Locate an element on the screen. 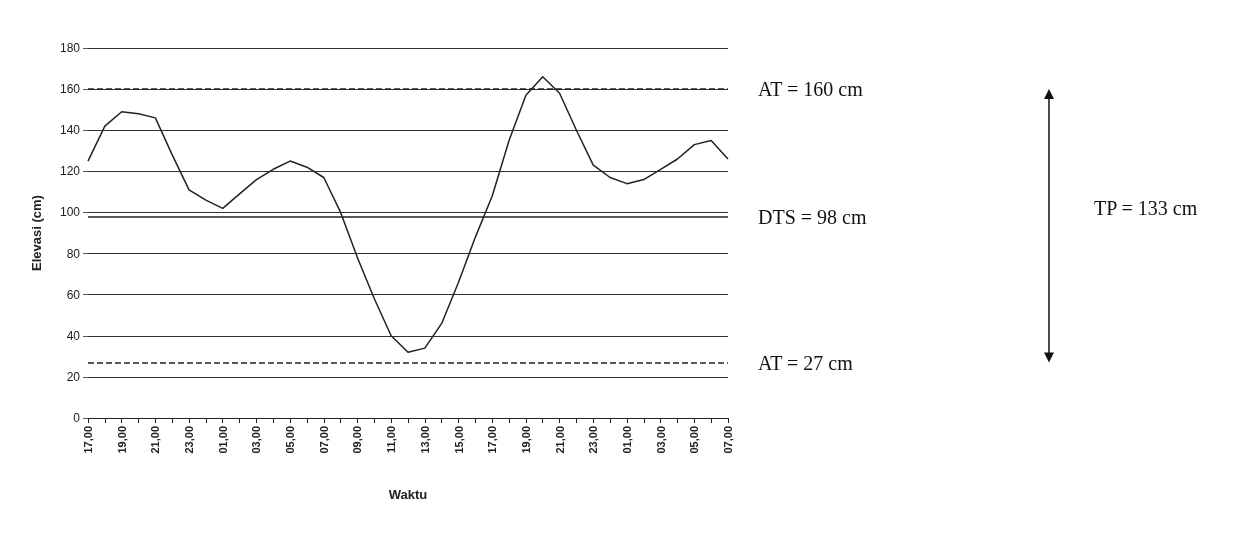  y-tick-label: 160 is located at coordinates (70, 89).